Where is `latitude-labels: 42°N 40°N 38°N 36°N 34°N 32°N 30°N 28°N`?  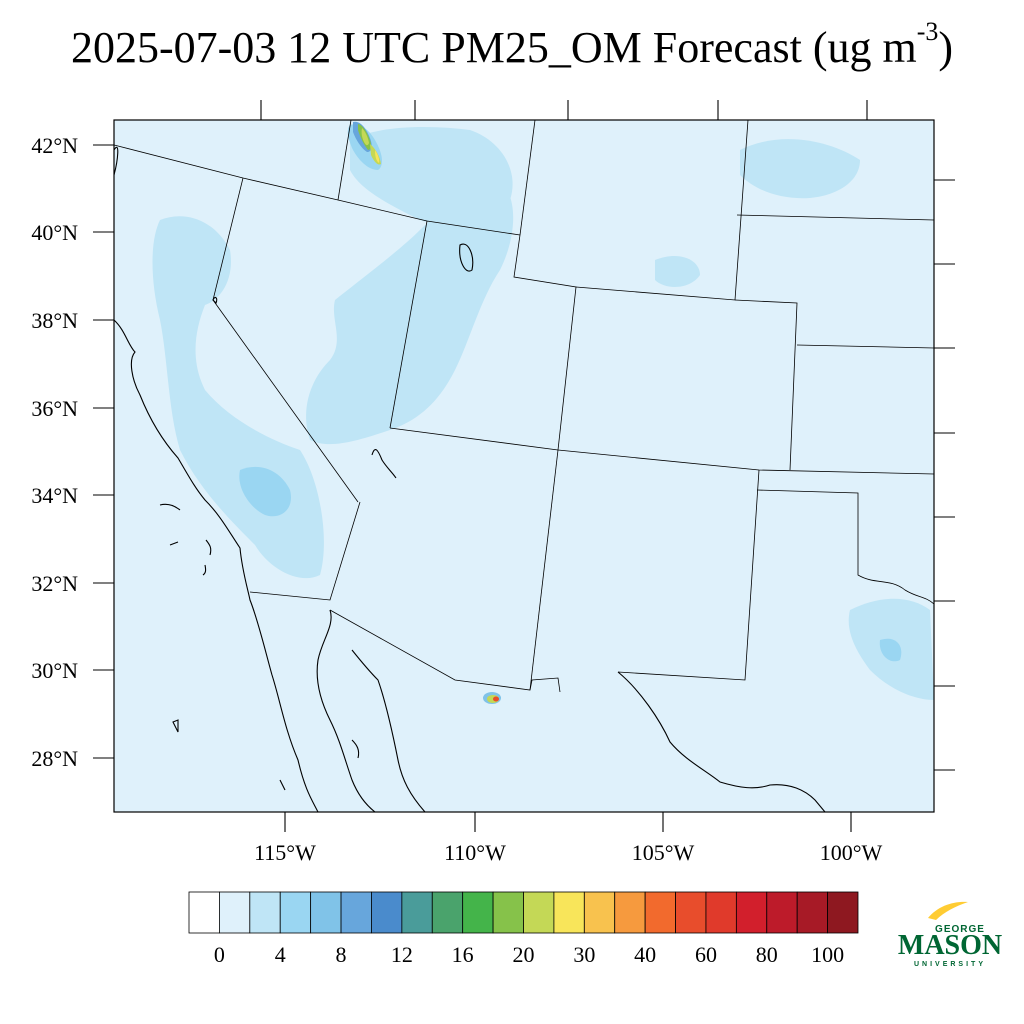 latitude-labels: 42°N 40°N 38°N 36°N 34°N 32°N 30°N 28°N is located at coordinates (54, 452).